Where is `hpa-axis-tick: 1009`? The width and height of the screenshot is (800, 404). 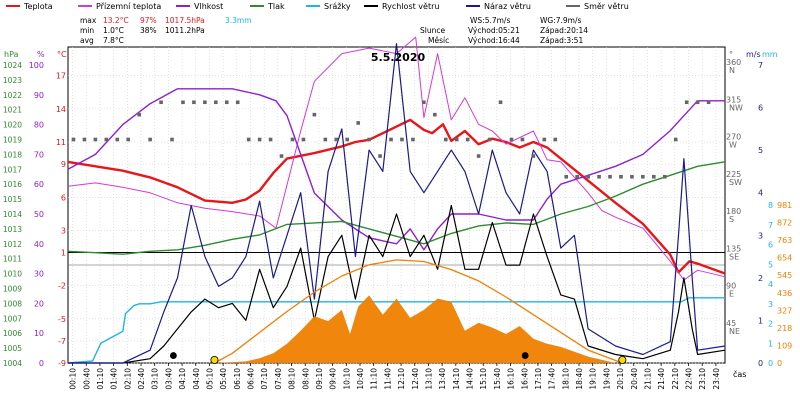 hpa-axis-tick: 1009 is located at coordinates (12, 289).